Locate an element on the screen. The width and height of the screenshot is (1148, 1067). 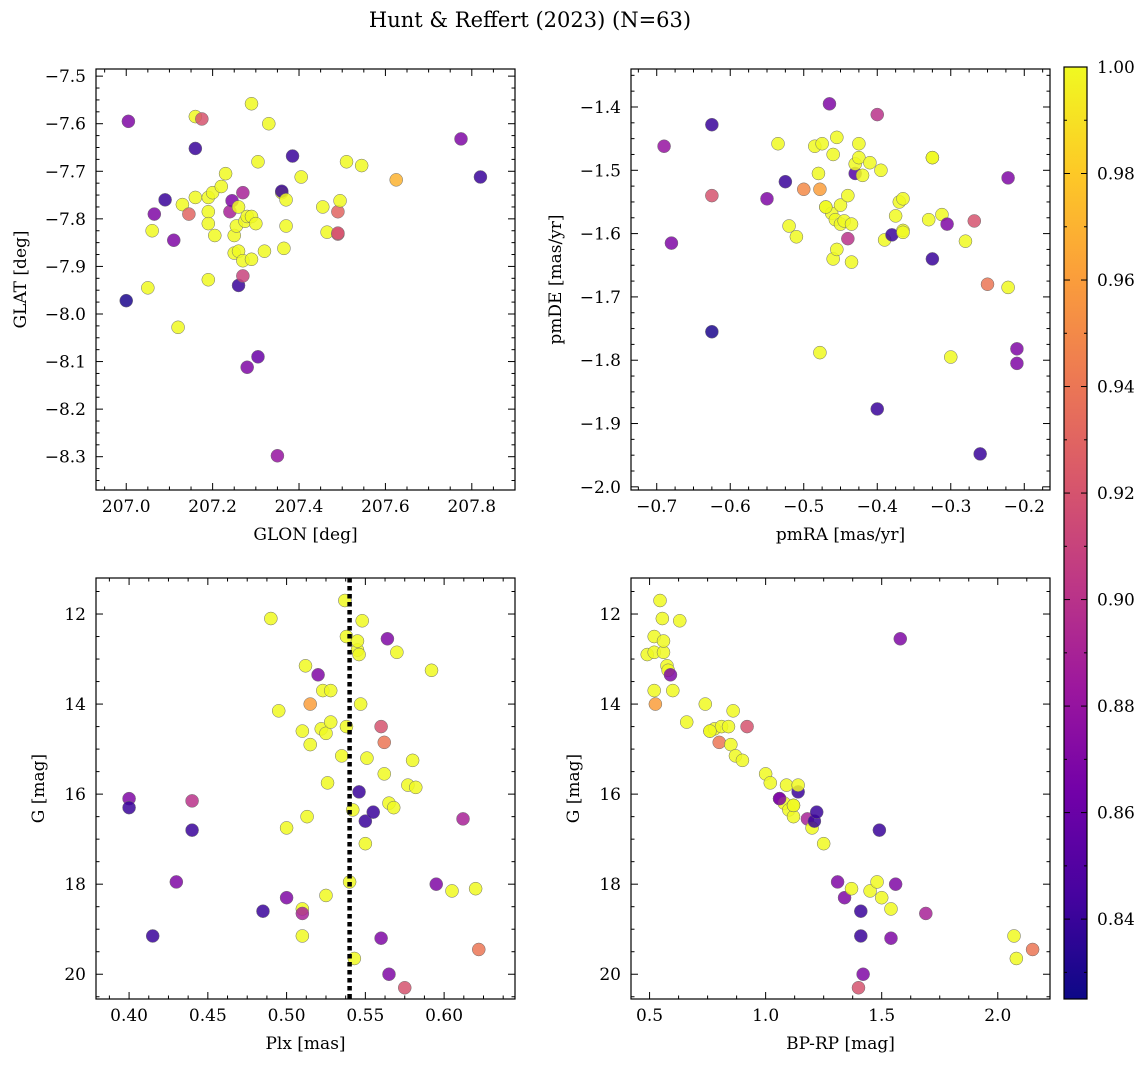
colorbar-tick-label: 0.84 is located at coordinates (1116, 920).